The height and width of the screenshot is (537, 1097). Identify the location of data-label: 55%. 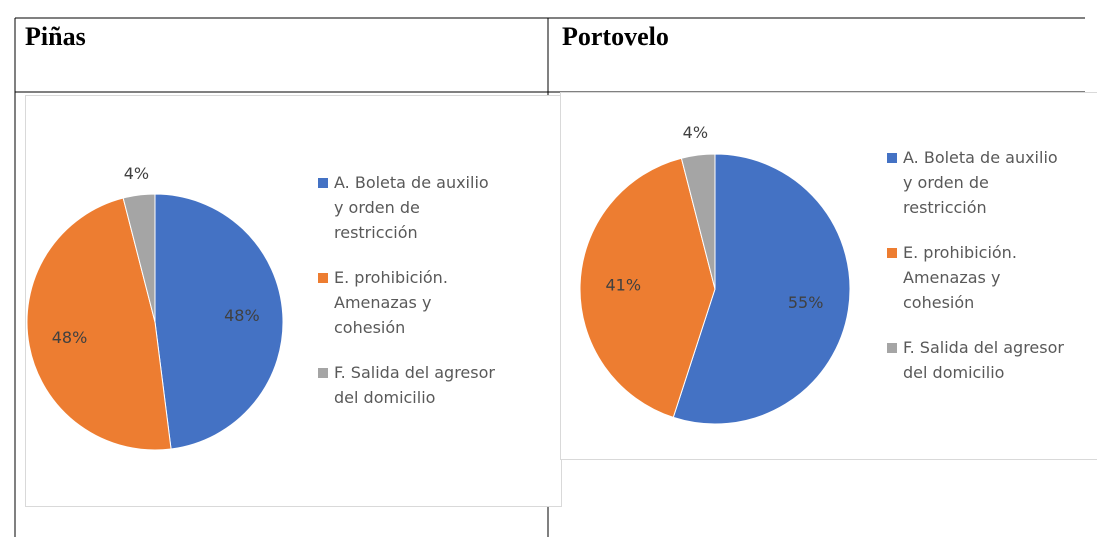
(806, 302).